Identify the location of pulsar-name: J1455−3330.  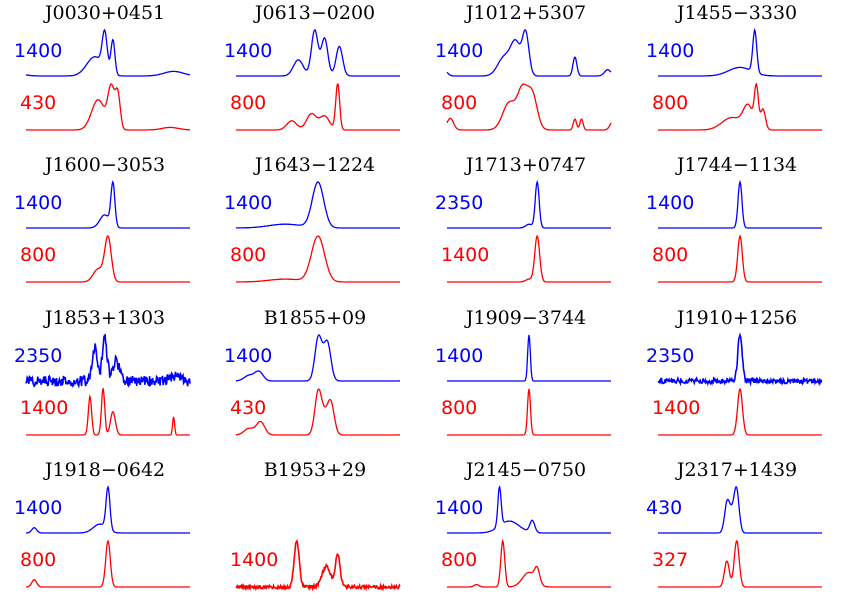
(737, 13).